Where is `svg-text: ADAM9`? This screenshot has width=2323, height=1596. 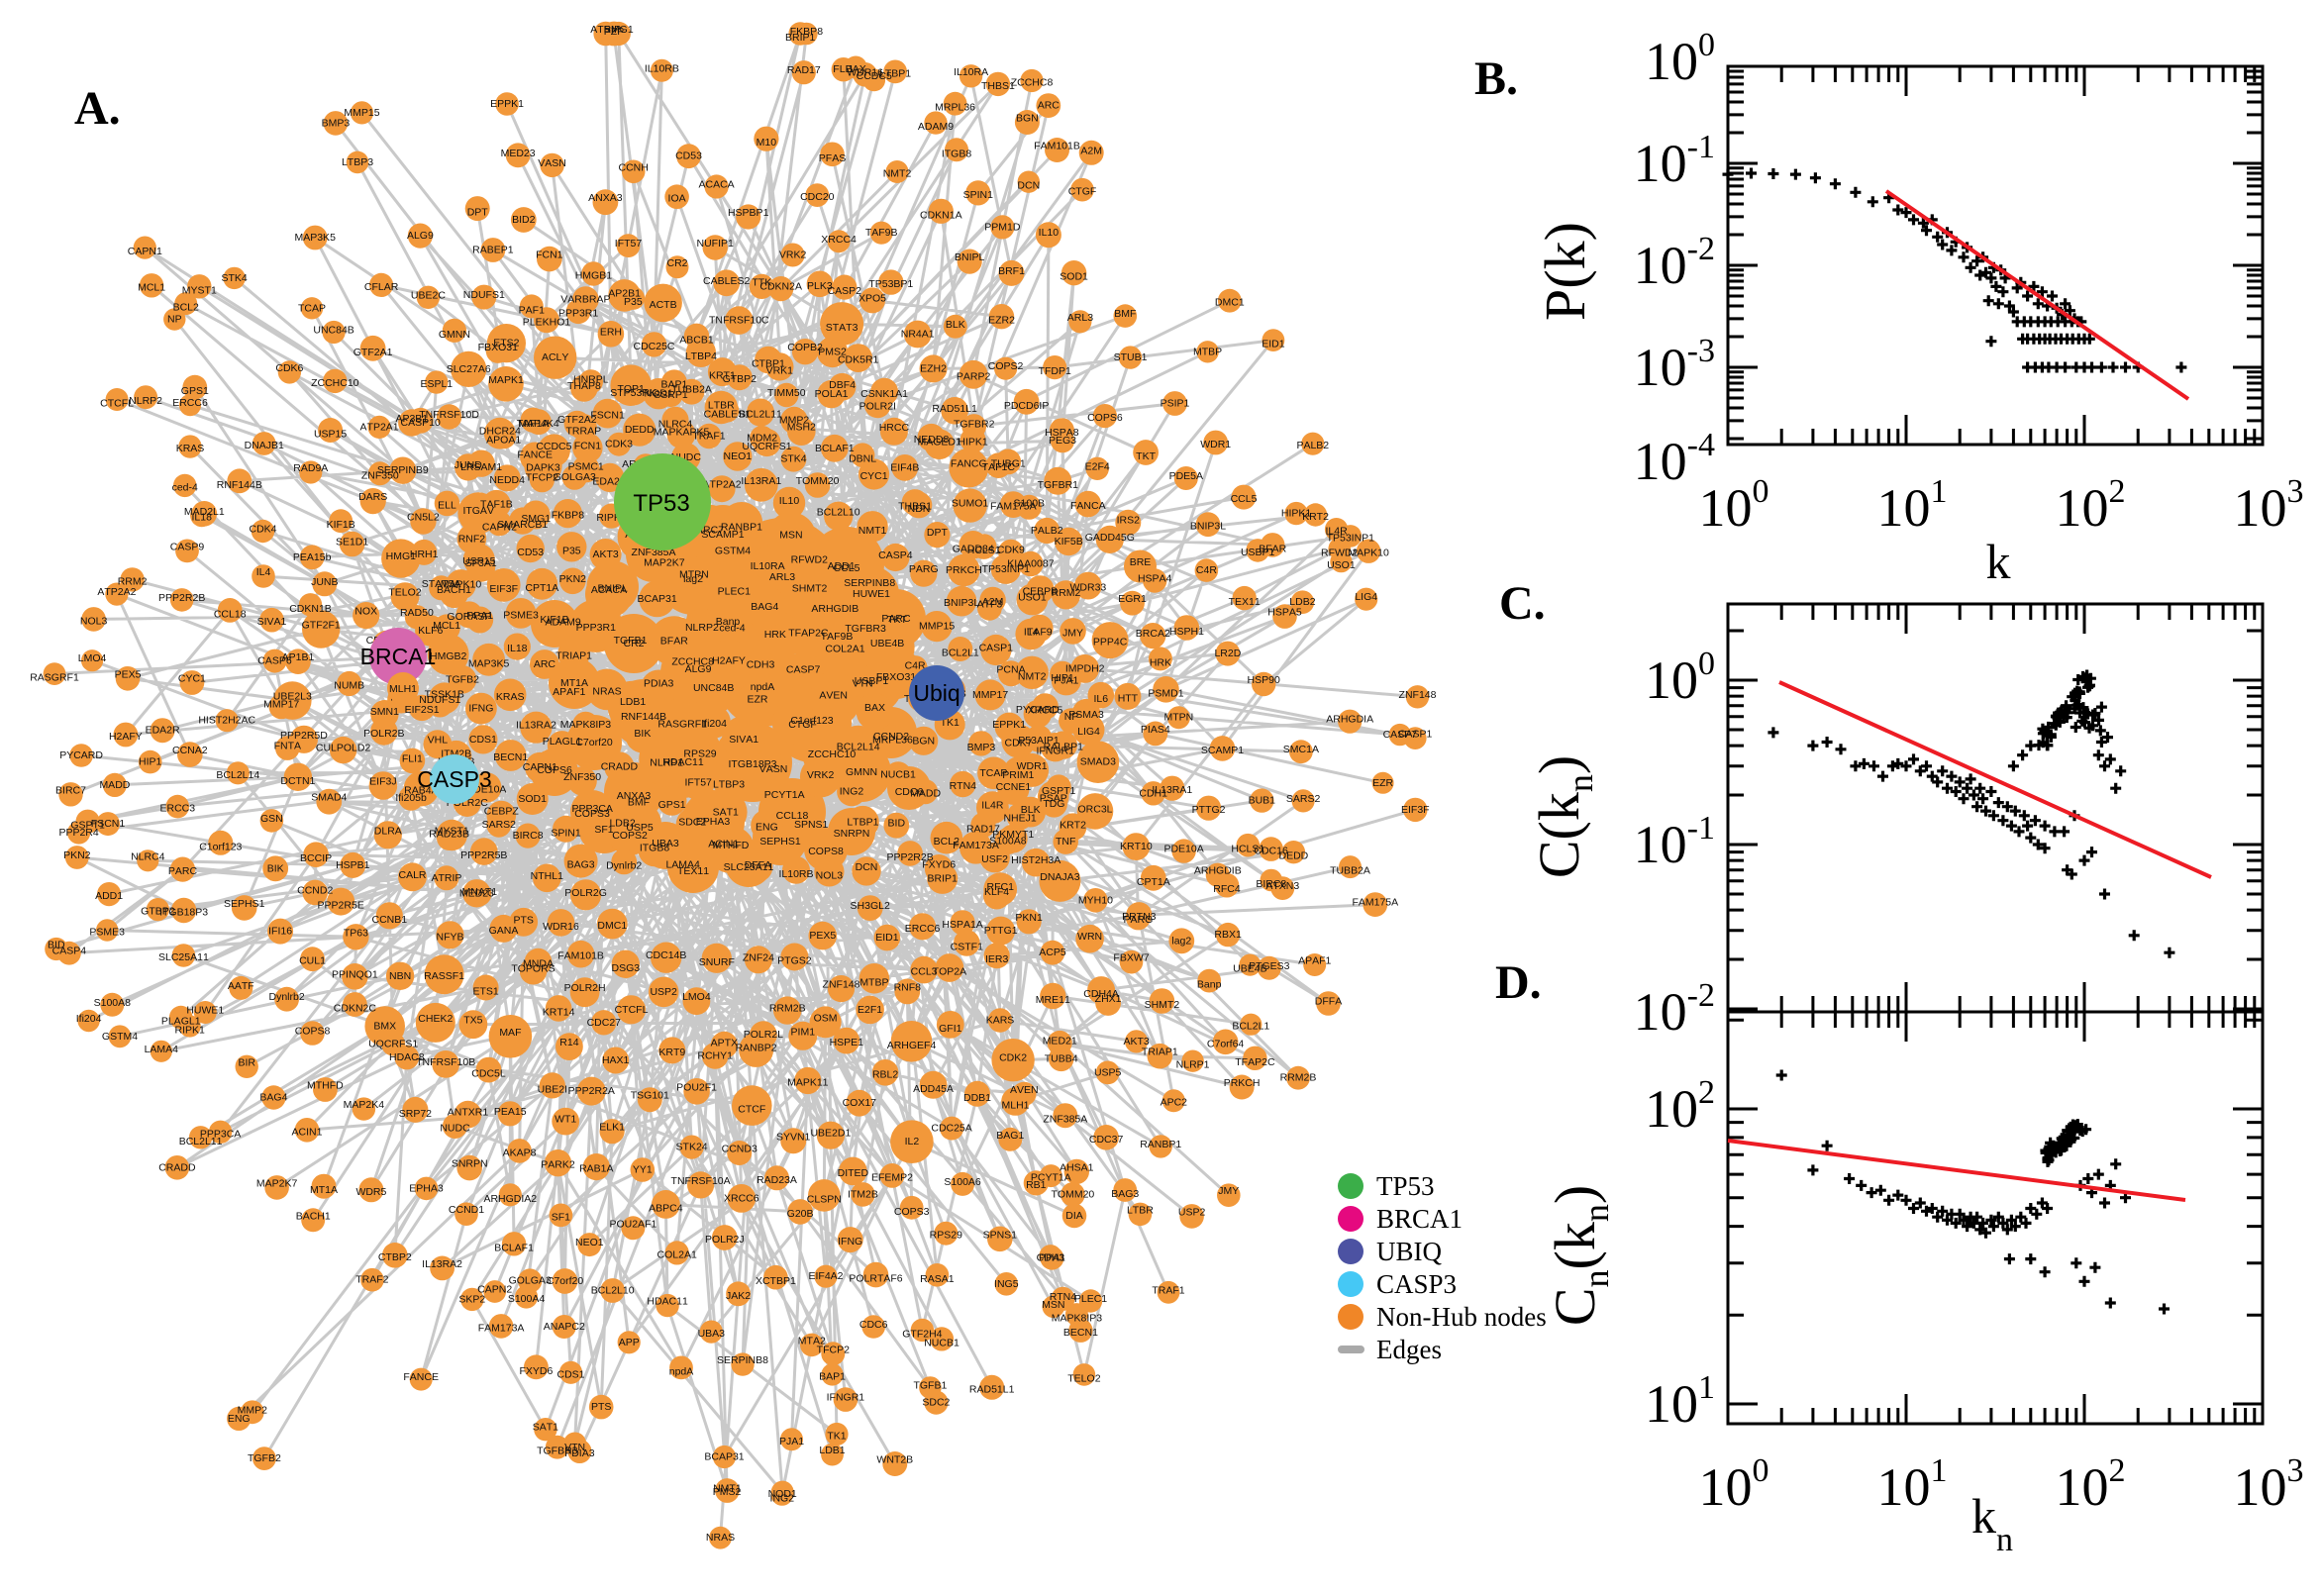 svg-text: ADAM9 is located at coordinates (563, 622).